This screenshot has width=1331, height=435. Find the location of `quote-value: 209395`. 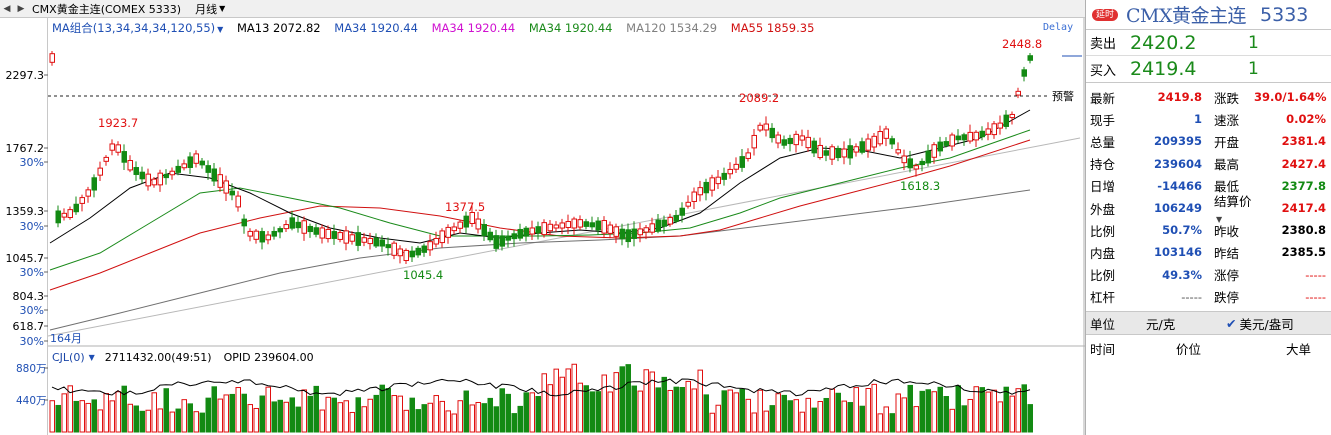

quote-value: 209395 is located at coordinates (1177, 141).